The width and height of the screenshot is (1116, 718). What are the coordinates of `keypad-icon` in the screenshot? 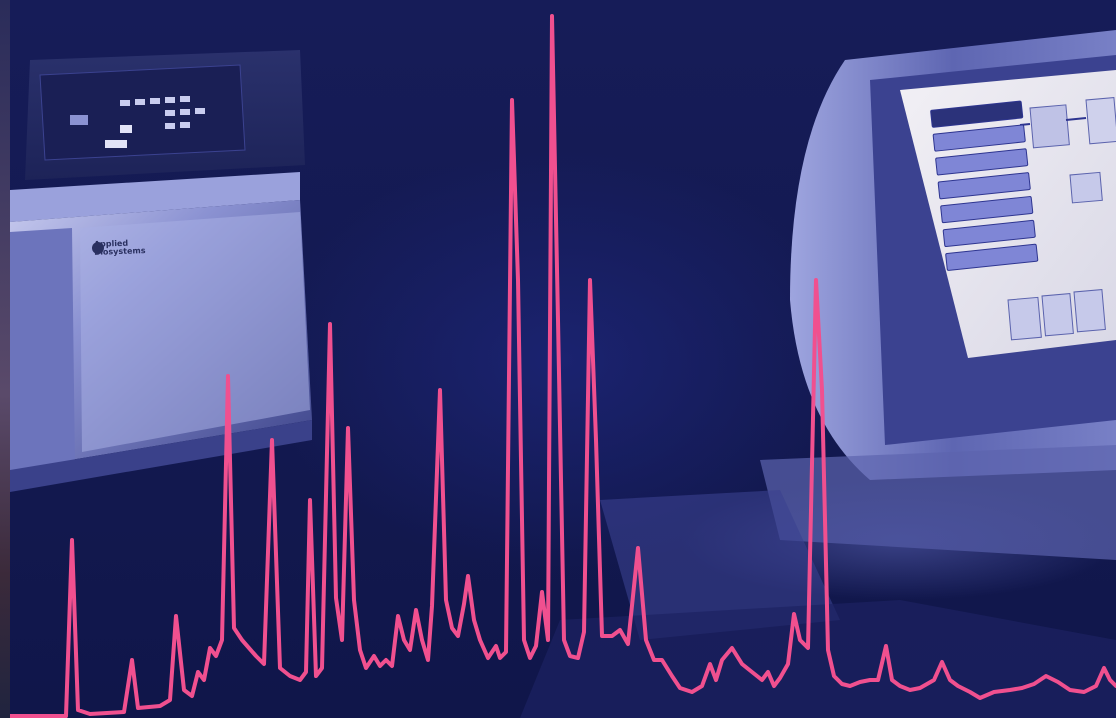 It's located at (137, 122).